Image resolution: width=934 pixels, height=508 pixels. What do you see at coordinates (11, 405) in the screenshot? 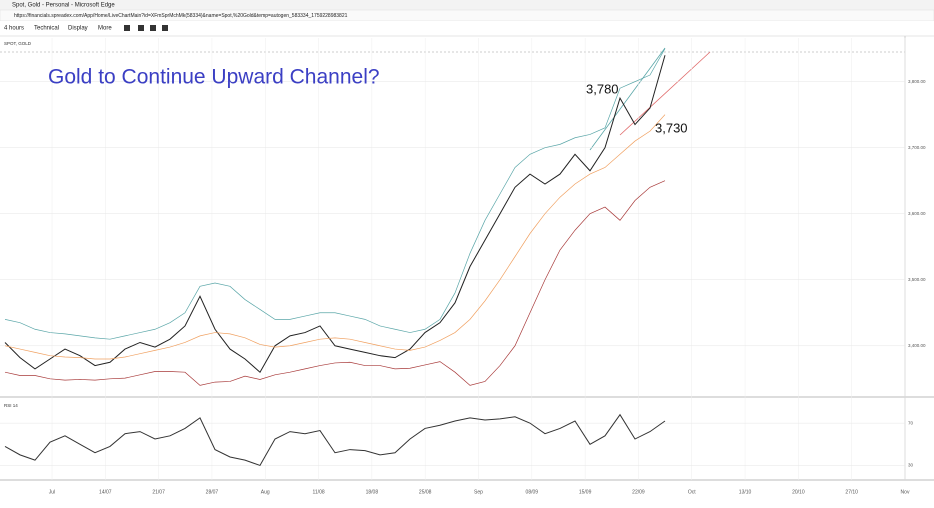
I see `panel-label: RSI 14` at bounding box center [11, 405].